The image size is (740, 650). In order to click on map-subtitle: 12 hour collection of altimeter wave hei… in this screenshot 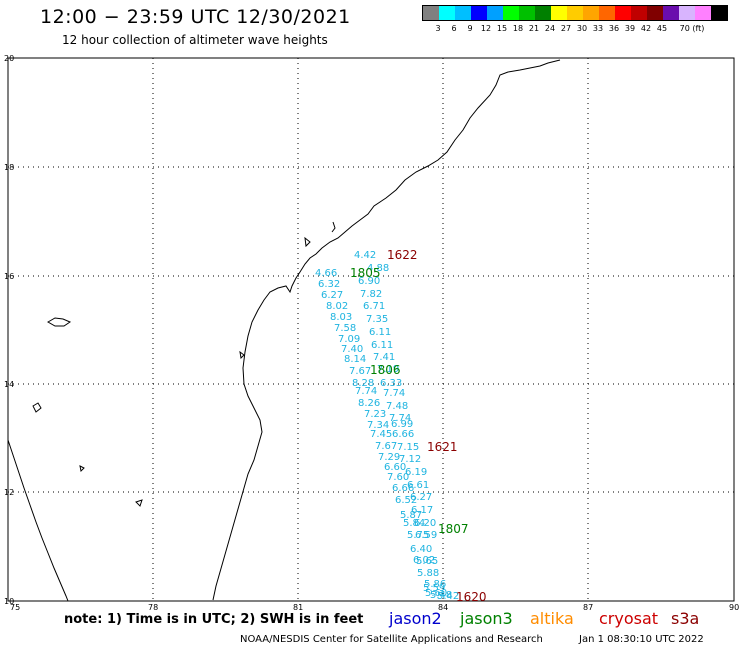, I will do `click(195, 40)`.